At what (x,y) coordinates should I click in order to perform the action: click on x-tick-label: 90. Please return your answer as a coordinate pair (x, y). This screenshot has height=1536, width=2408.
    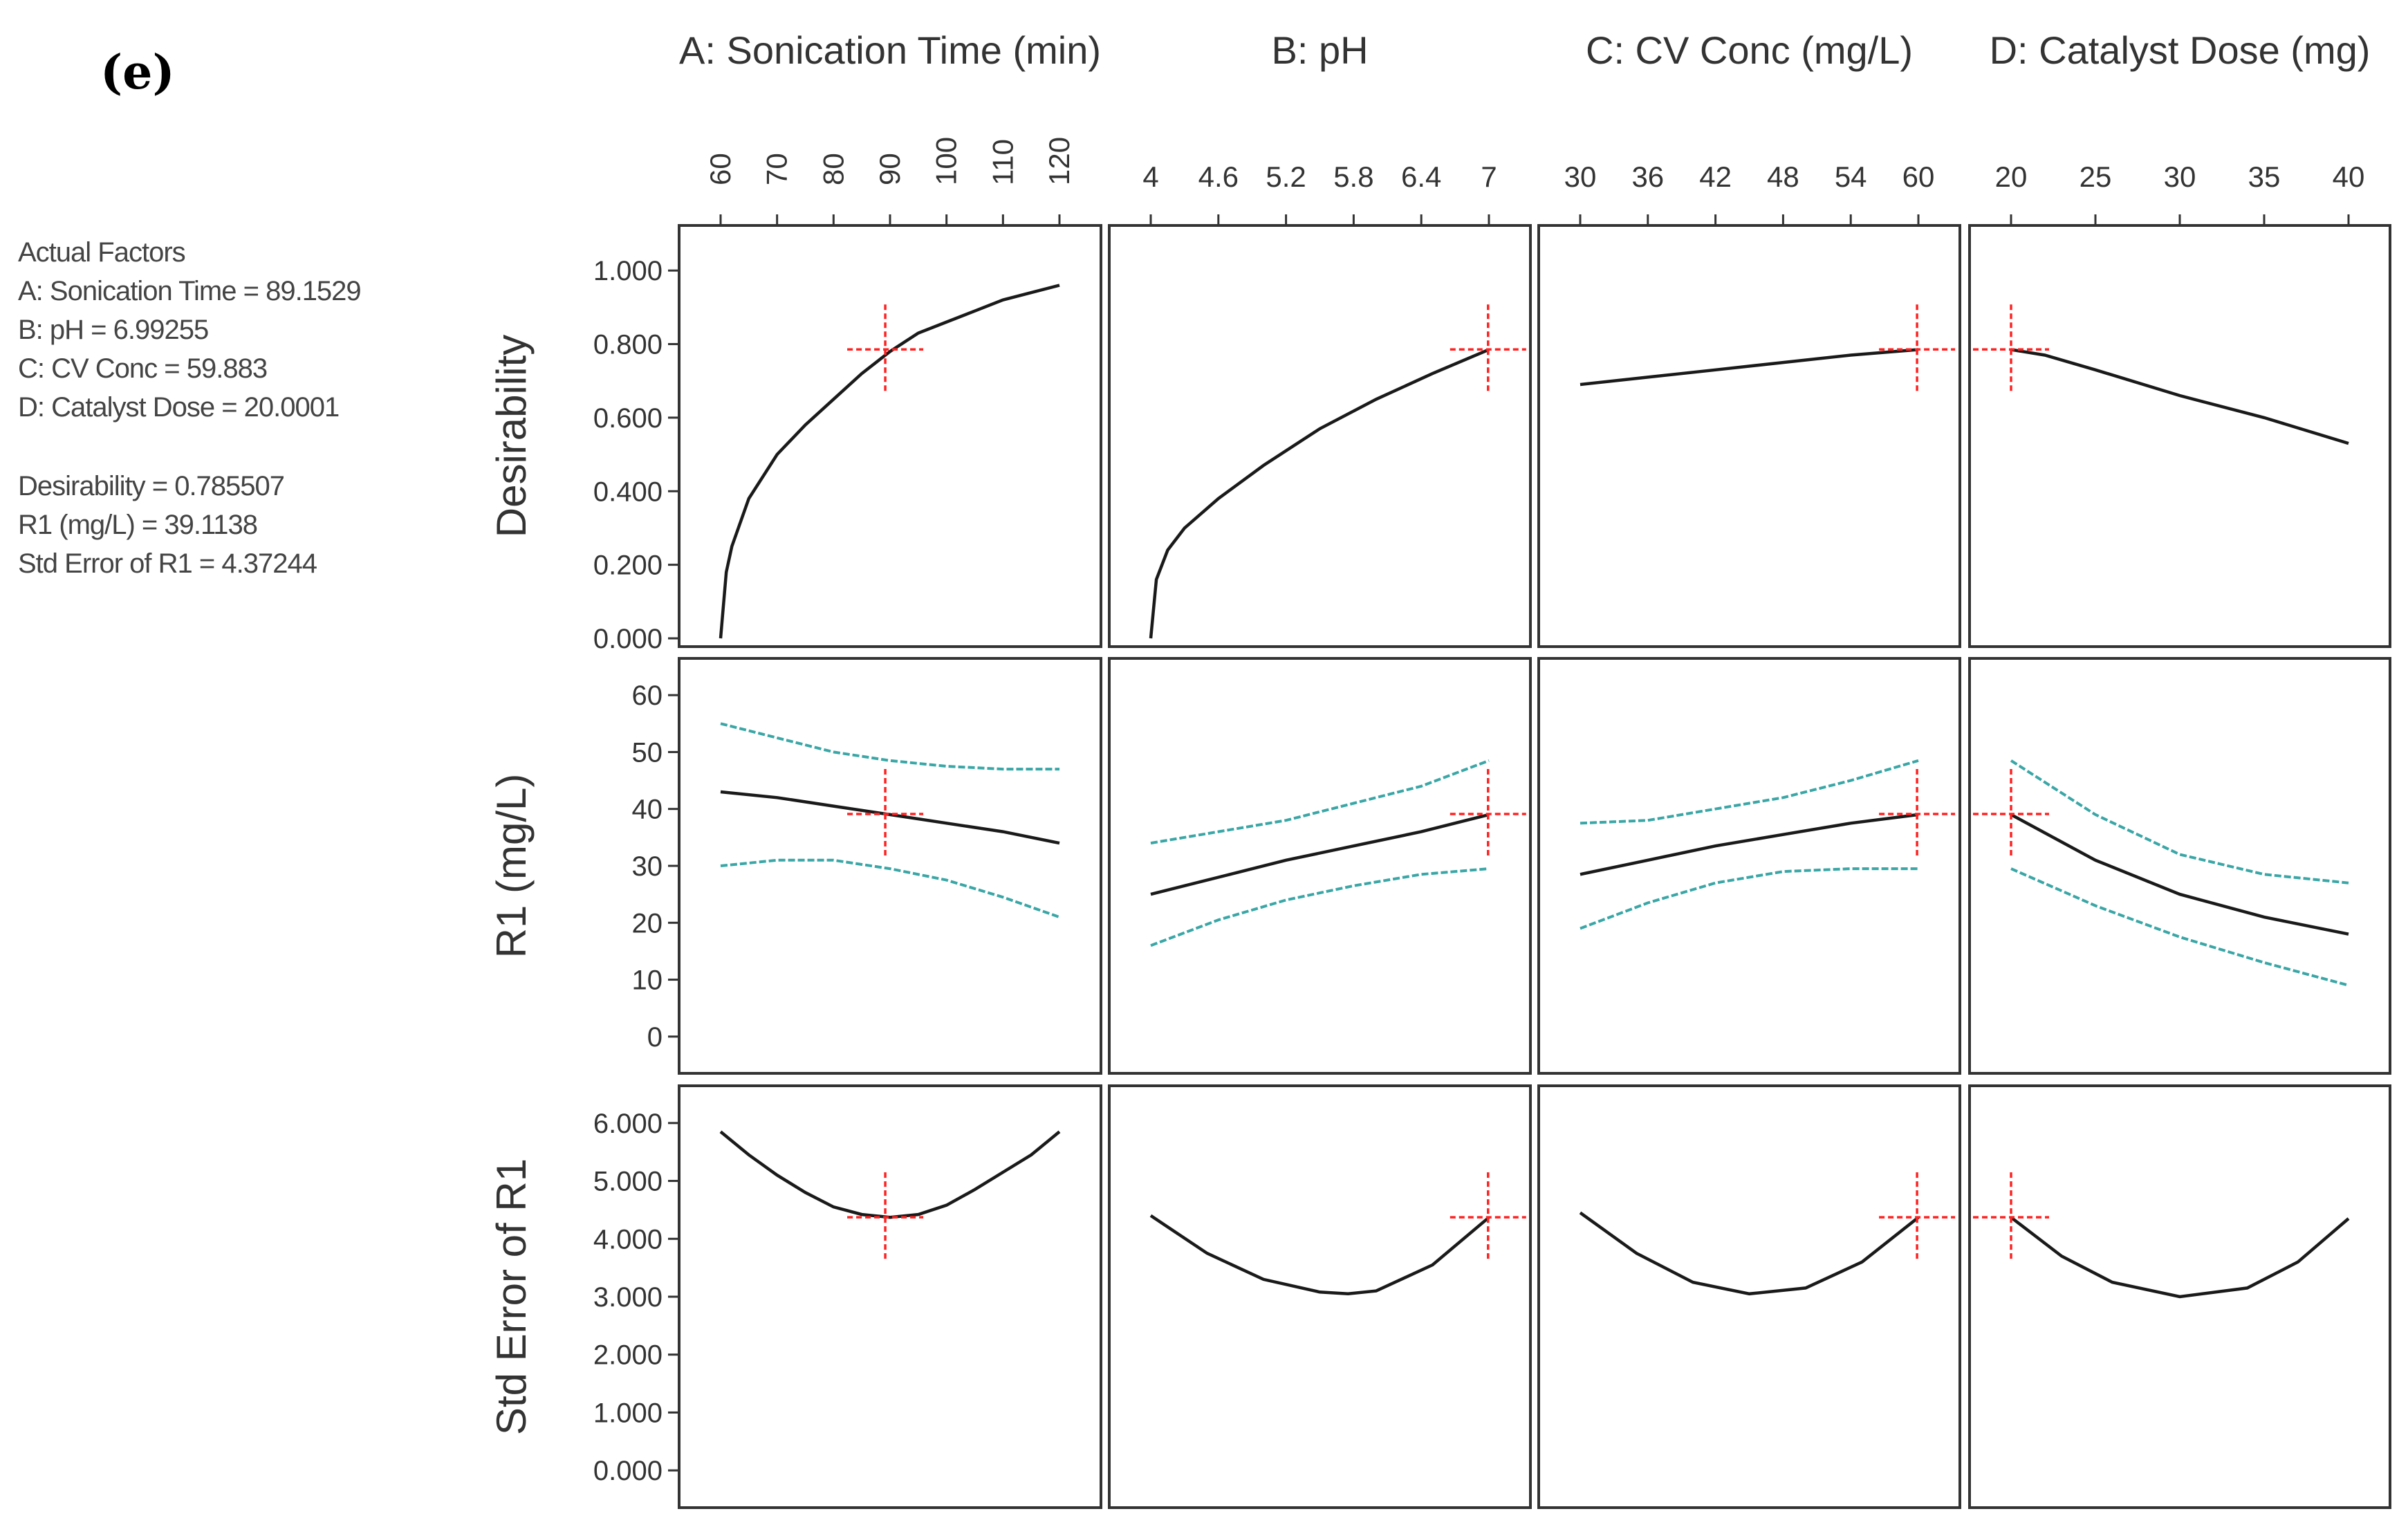
    Looking at the image, I should click on (890, 169).